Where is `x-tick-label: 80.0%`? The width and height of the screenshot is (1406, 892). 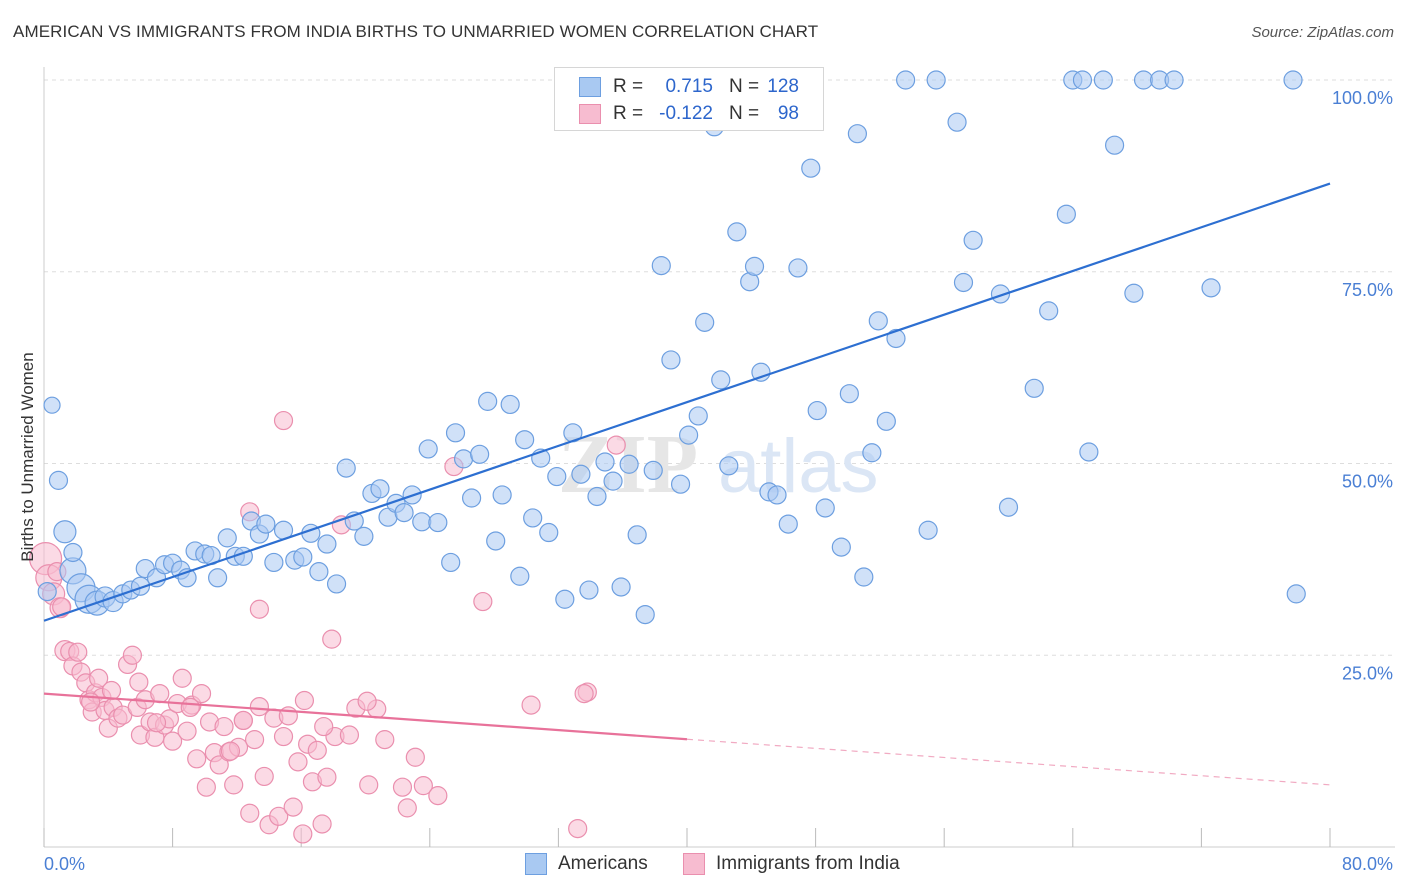 x-tick-label: 80.0% is located at coordinates (1367, 864).